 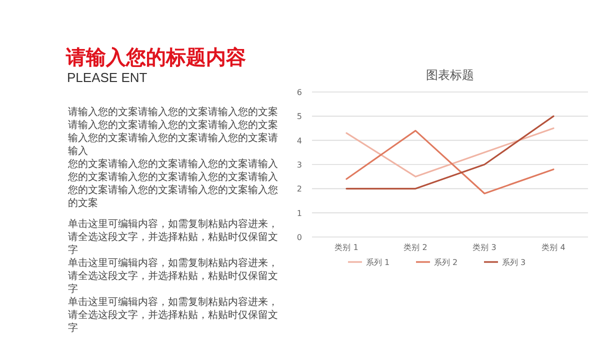 What do you see at coordinates (299, 237) in the screenshot?
I see `y-tick-label: 0` at bounding box center [299, 237].